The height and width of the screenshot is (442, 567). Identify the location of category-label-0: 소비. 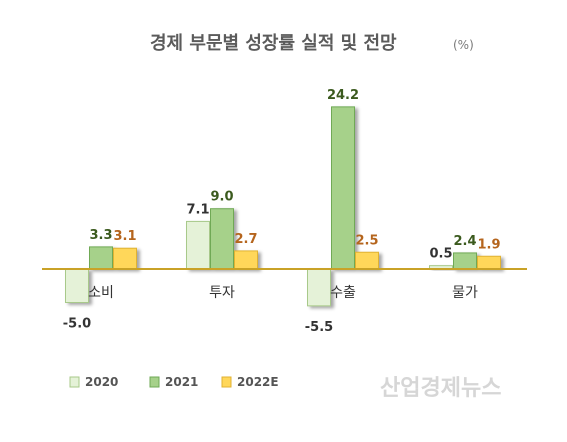
(101, 293).